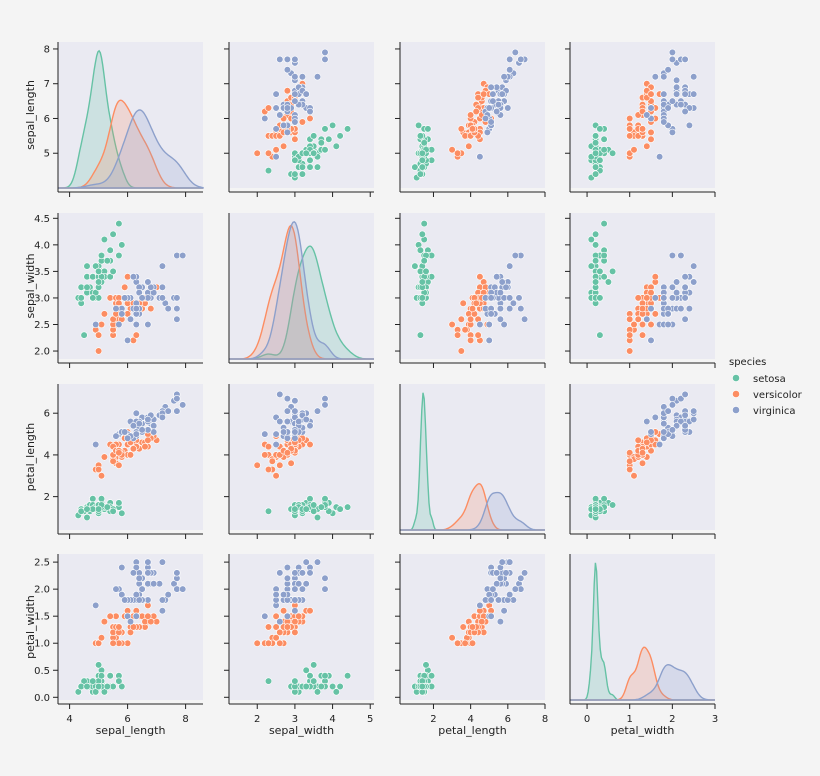 This screenshot has height=776, width=820. I want to click on panel-petal_width-vs-petal_length: 2 4 6 8, so click(471, 639).